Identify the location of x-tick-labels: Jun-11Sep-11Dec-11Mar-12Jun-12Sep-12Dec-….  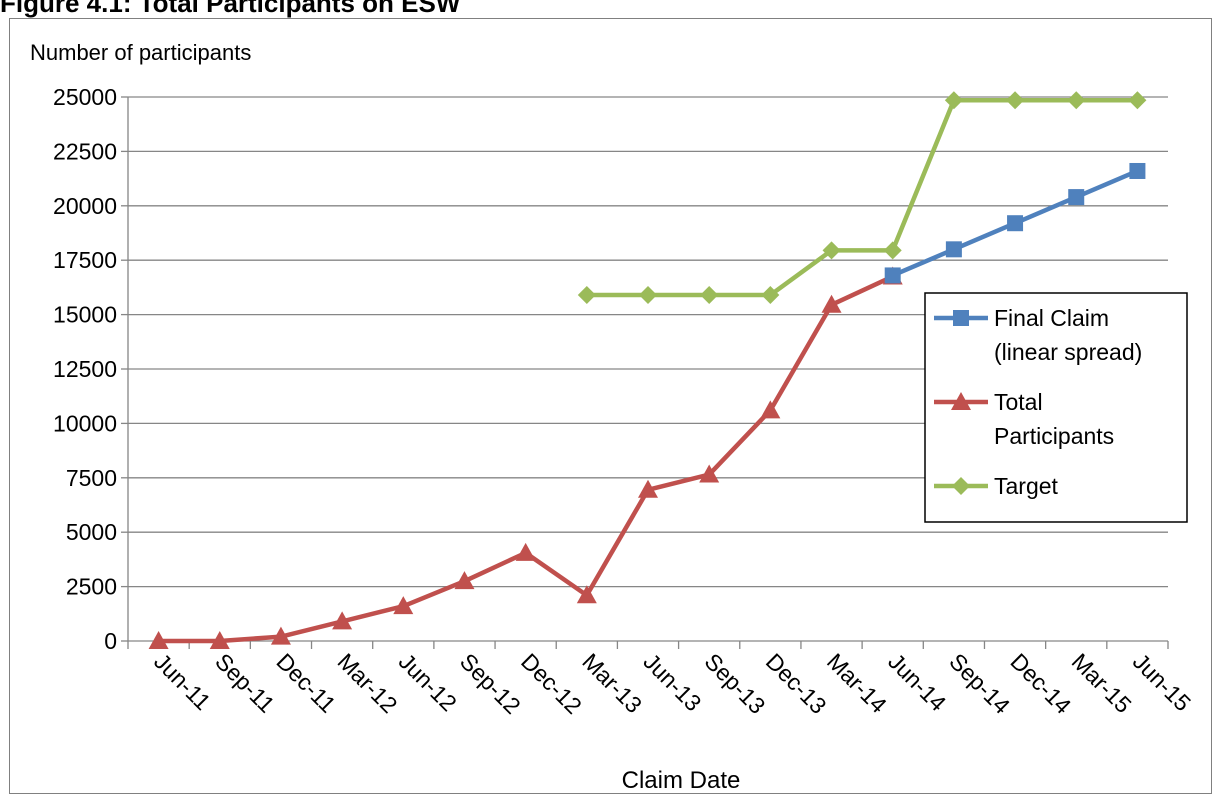
(672, 683).